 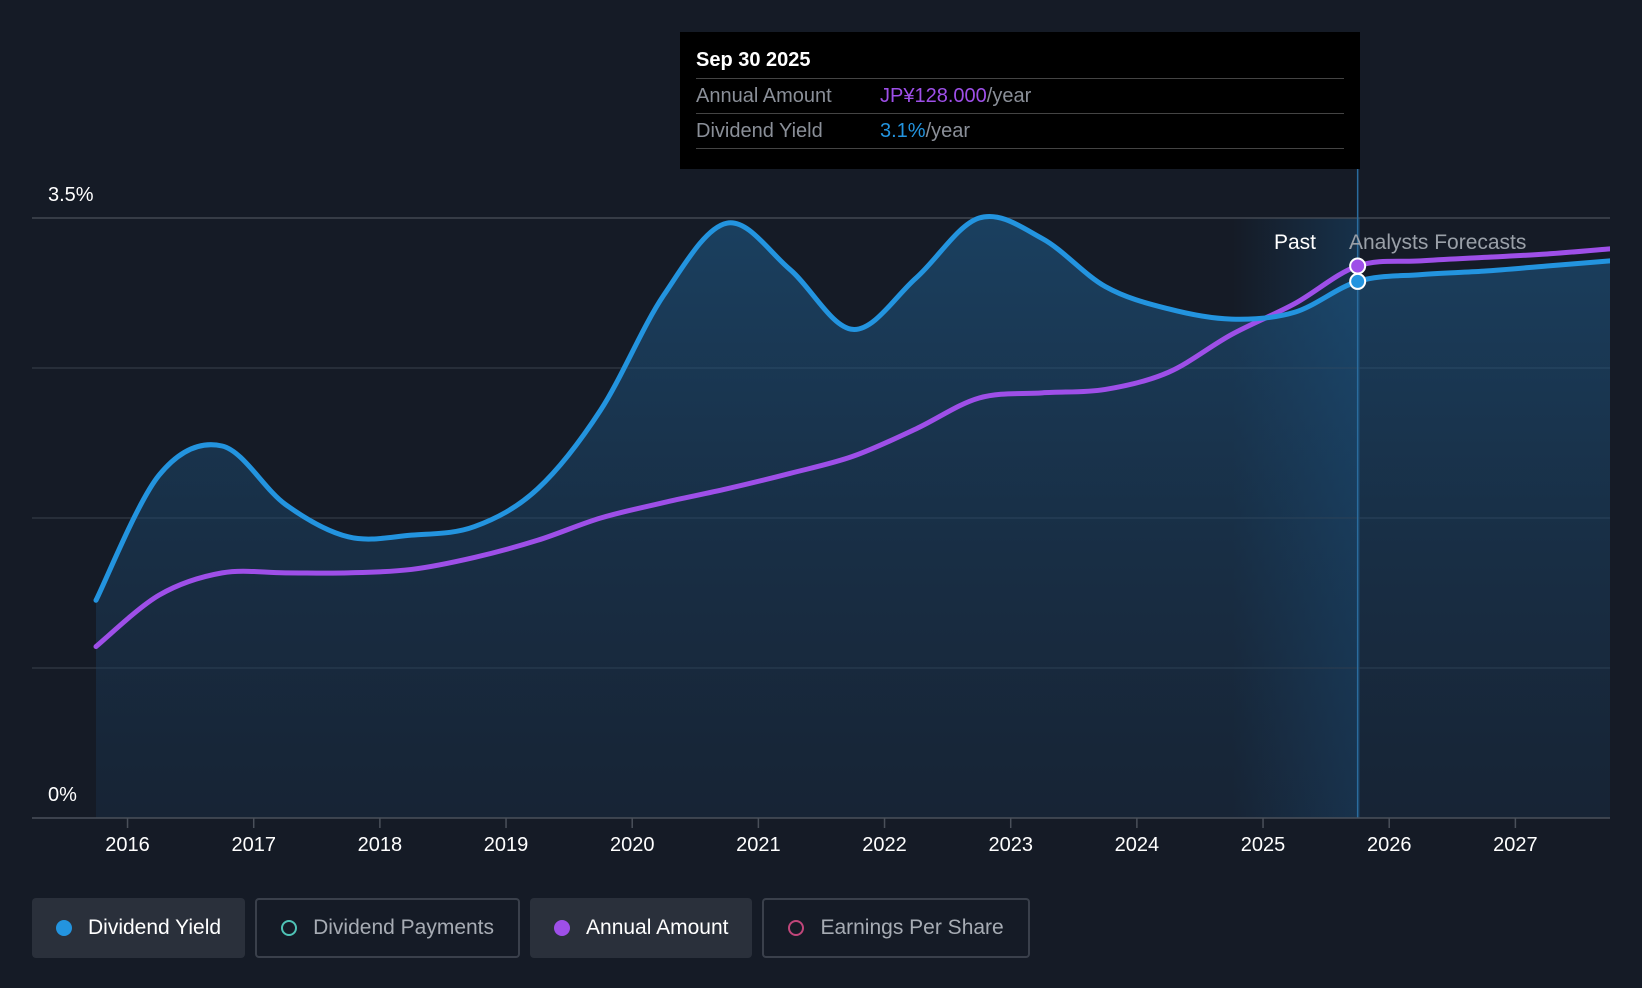 I want to click on dividend-yield-dot-icon, so click(x=64, y=928).